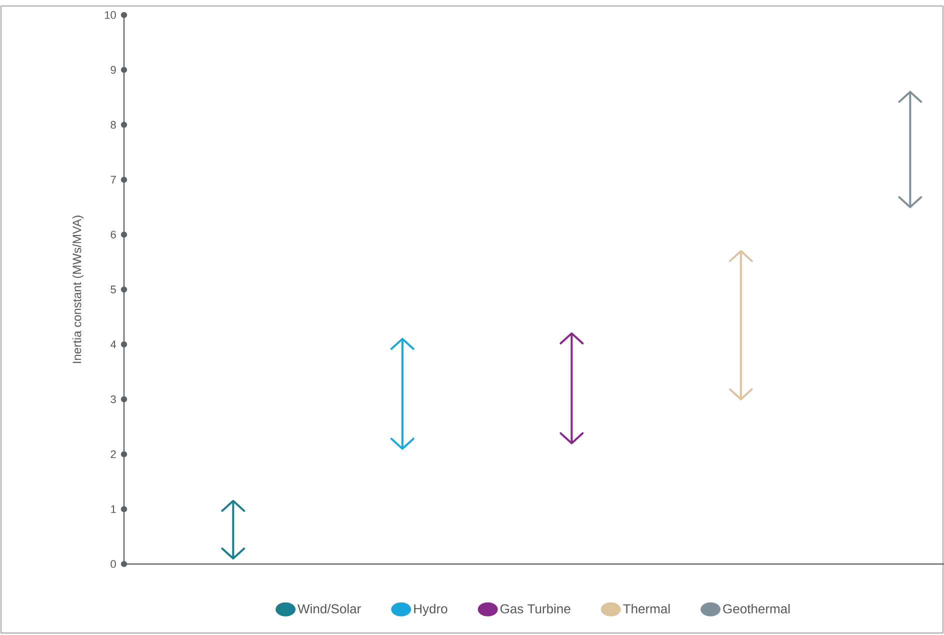 The height and width of the screenshot is (635, 944). I want to click on y-axis-title: Inertia constant (MWs/MVA), so click(78, 289).